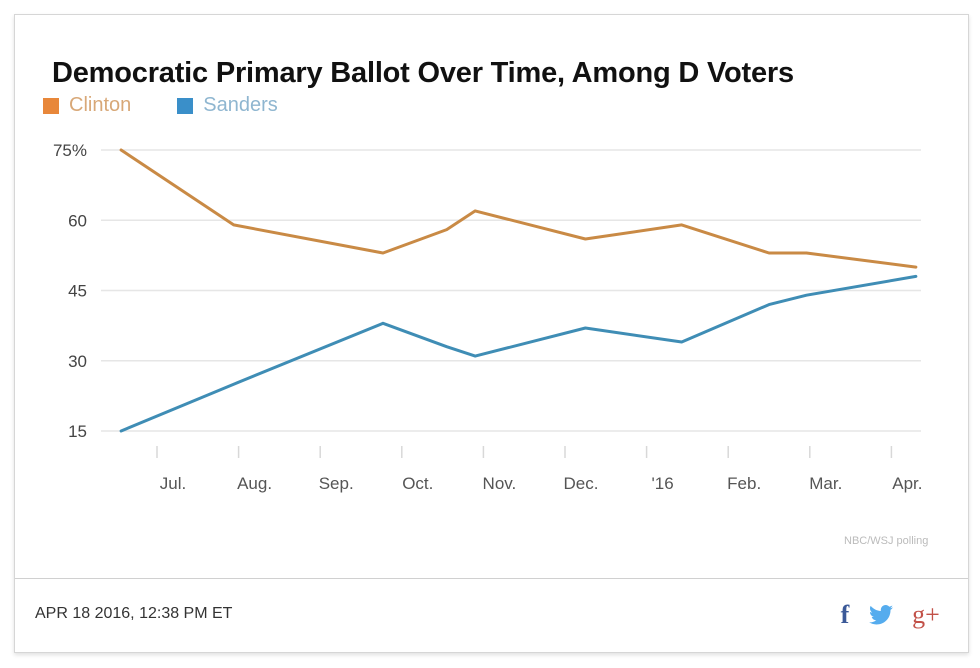  I want to click on x-tick-label: Aug., so click(254, 483).